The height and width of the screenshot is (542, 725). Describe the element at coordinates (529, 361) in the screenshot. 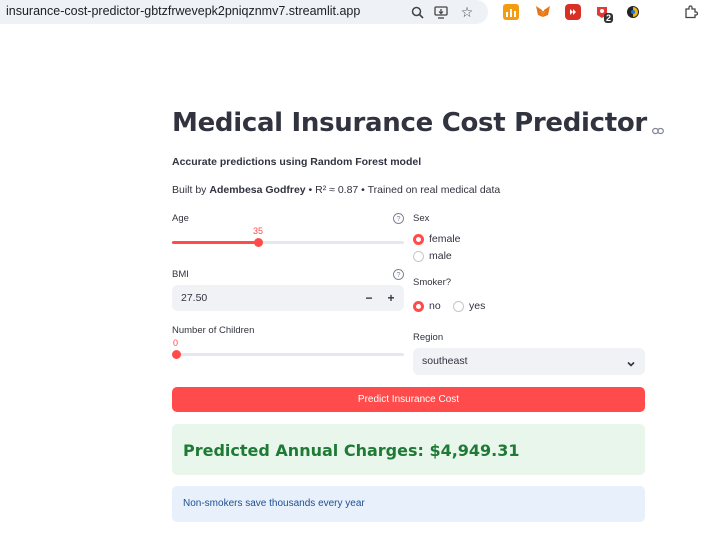

I see `region-select: southeast` at that location.